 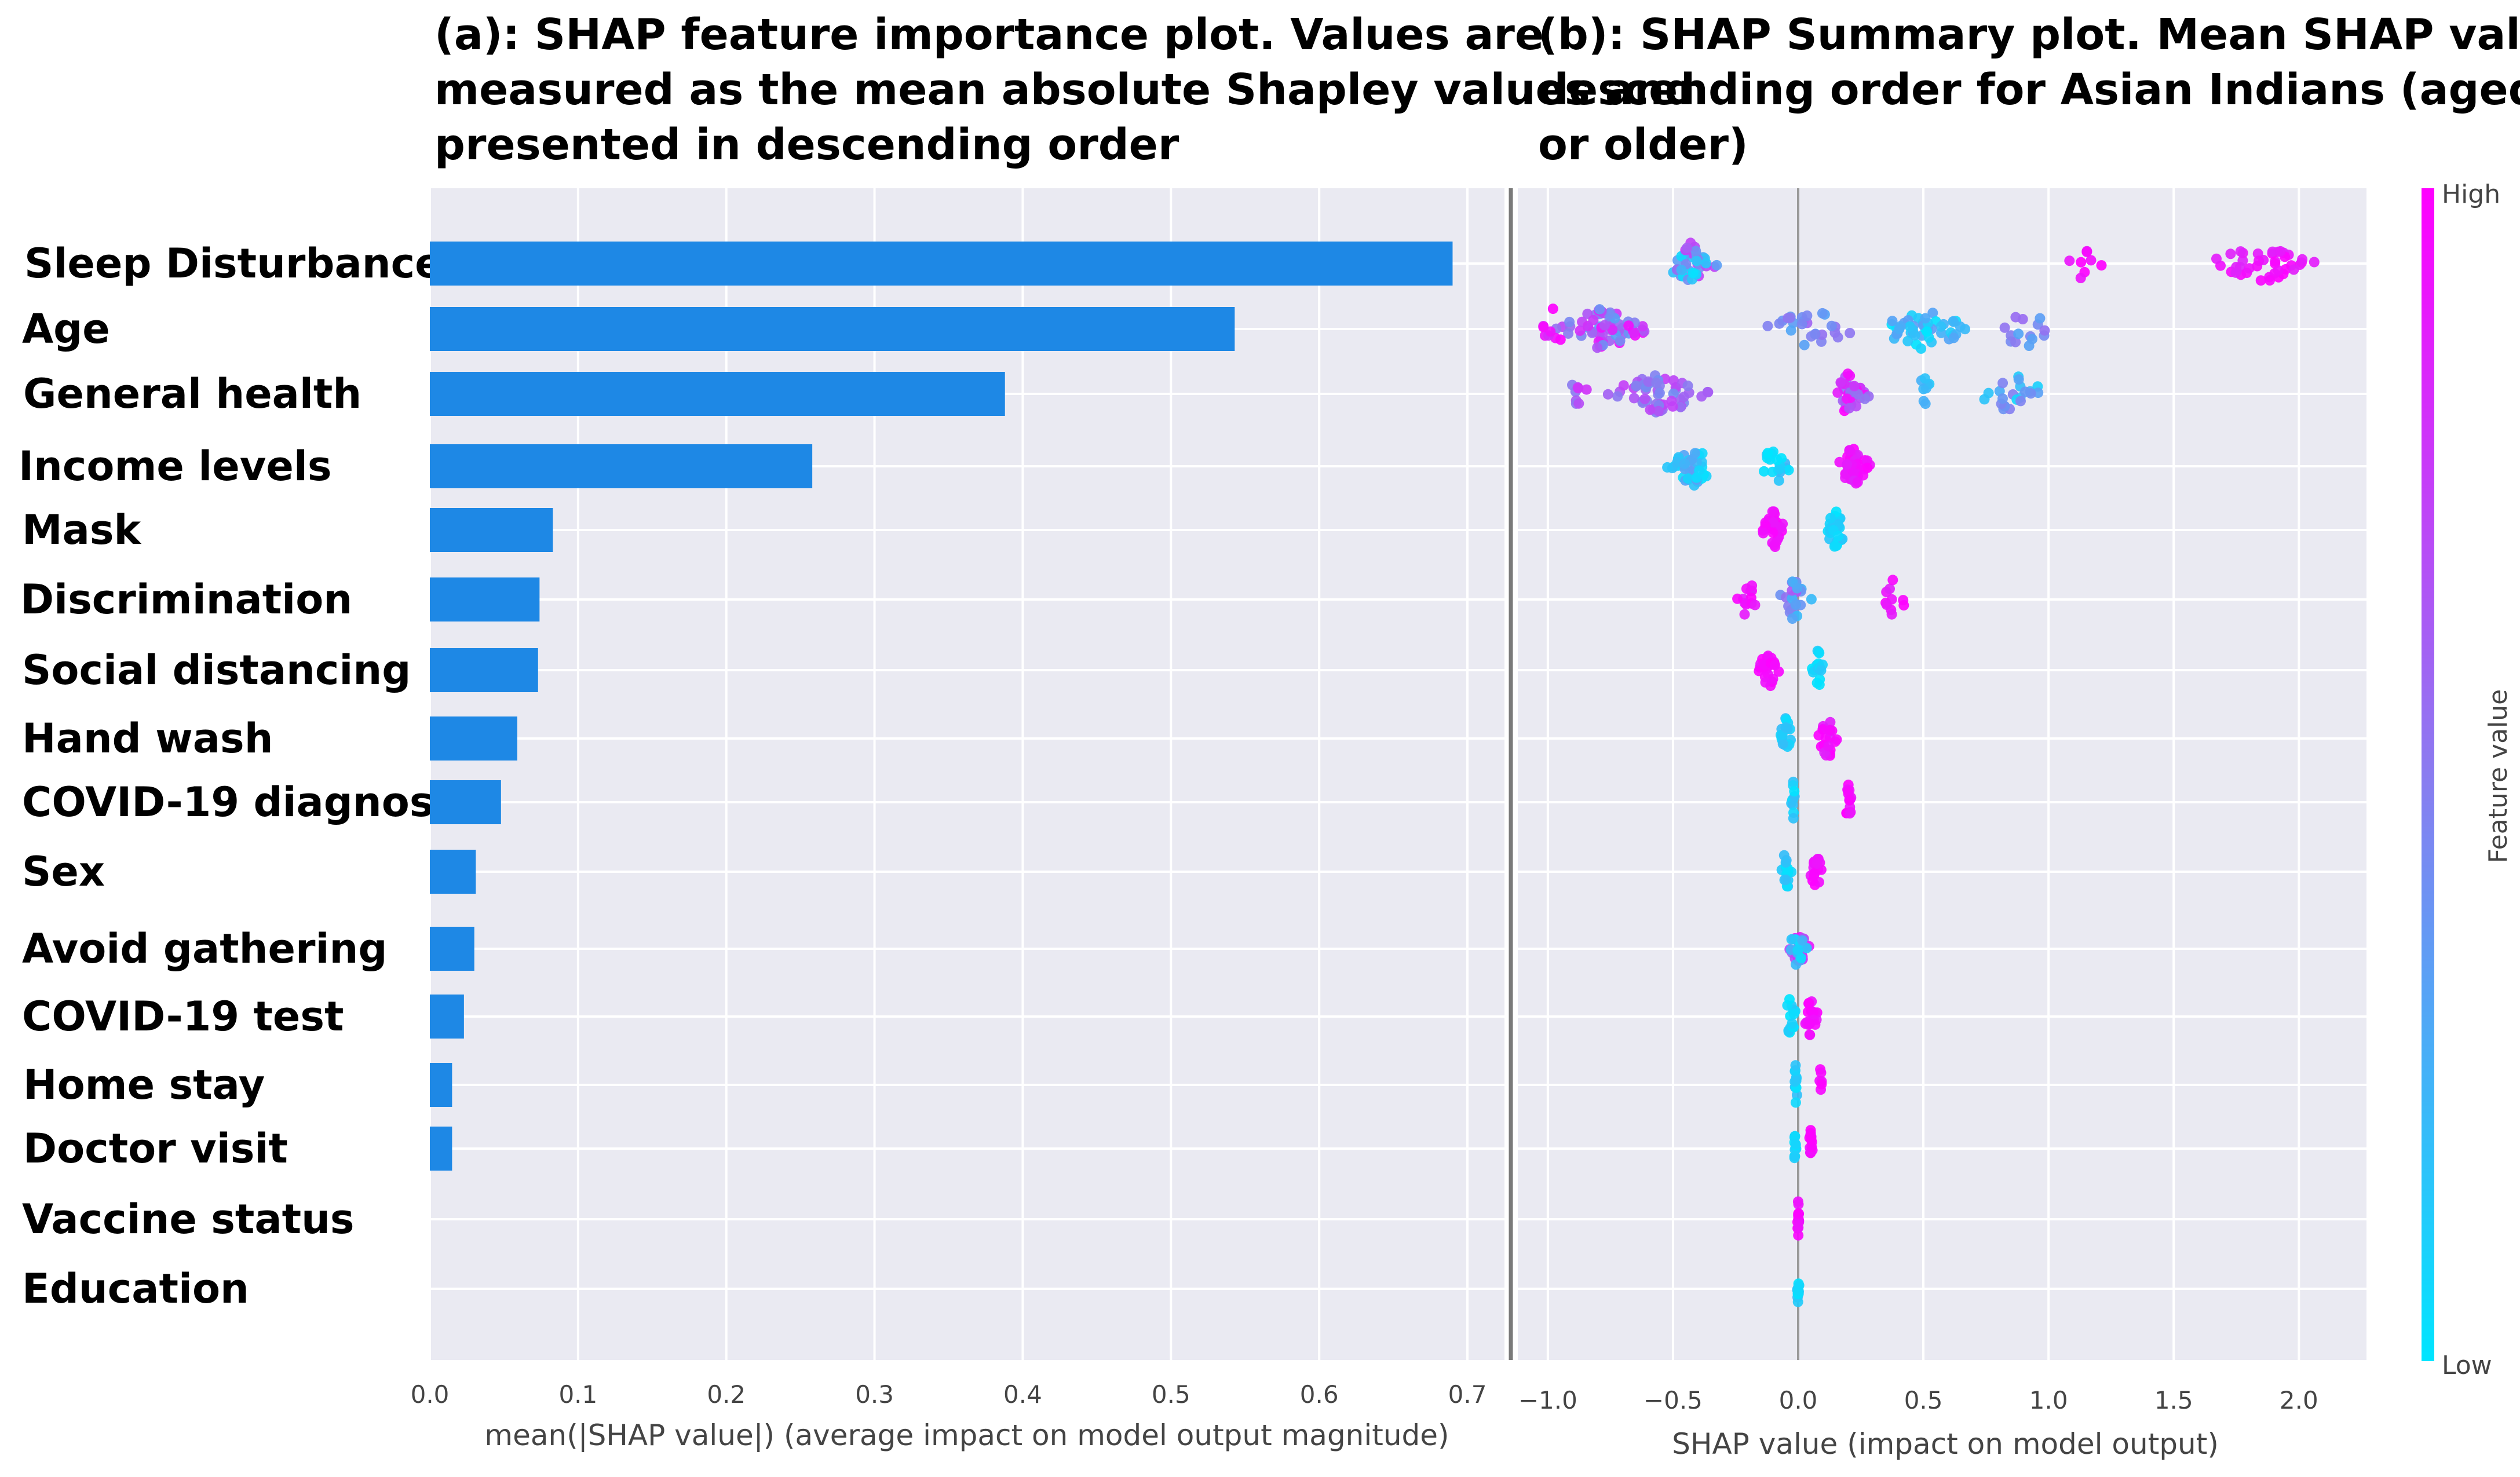 I want to click on bar-mask, so click(x=492, y=530).